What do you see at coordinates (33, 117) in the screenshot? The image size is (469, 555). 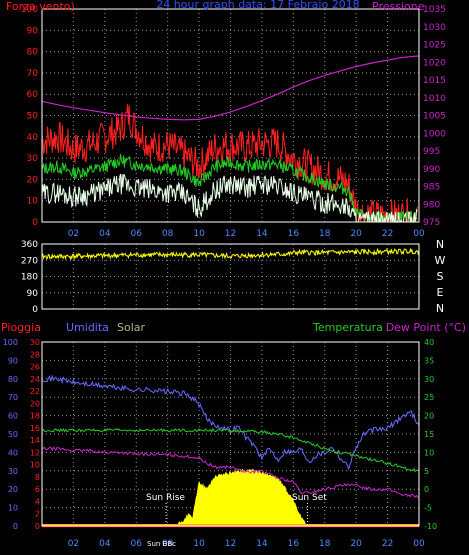 I see `wind-tick-label: 50` at bounding box center [33, 117].